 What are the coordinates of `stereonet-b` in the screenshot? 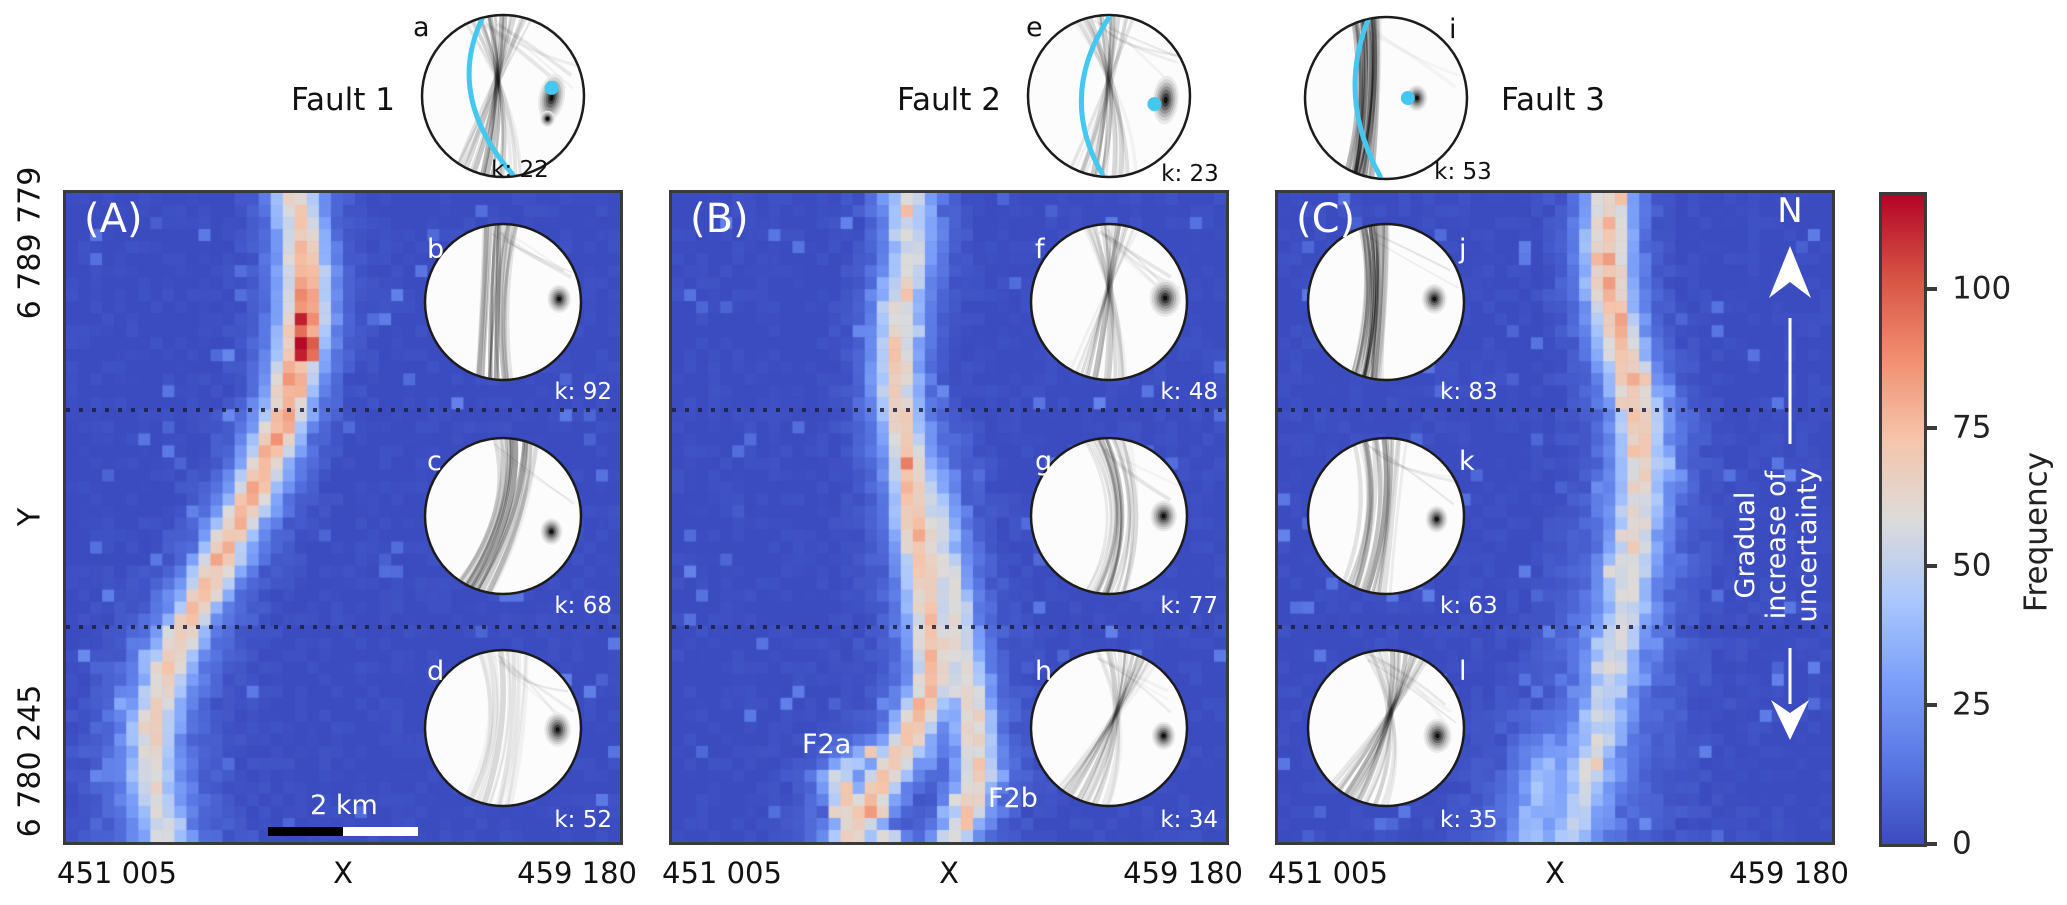 It's located at (503, 302).